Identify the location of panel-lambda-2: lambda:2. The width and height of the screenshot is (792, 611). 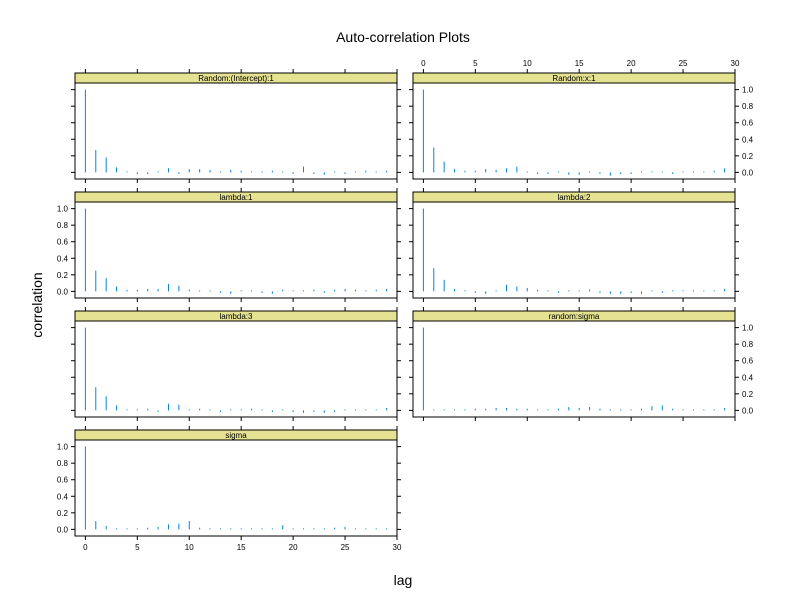
(574, 245).